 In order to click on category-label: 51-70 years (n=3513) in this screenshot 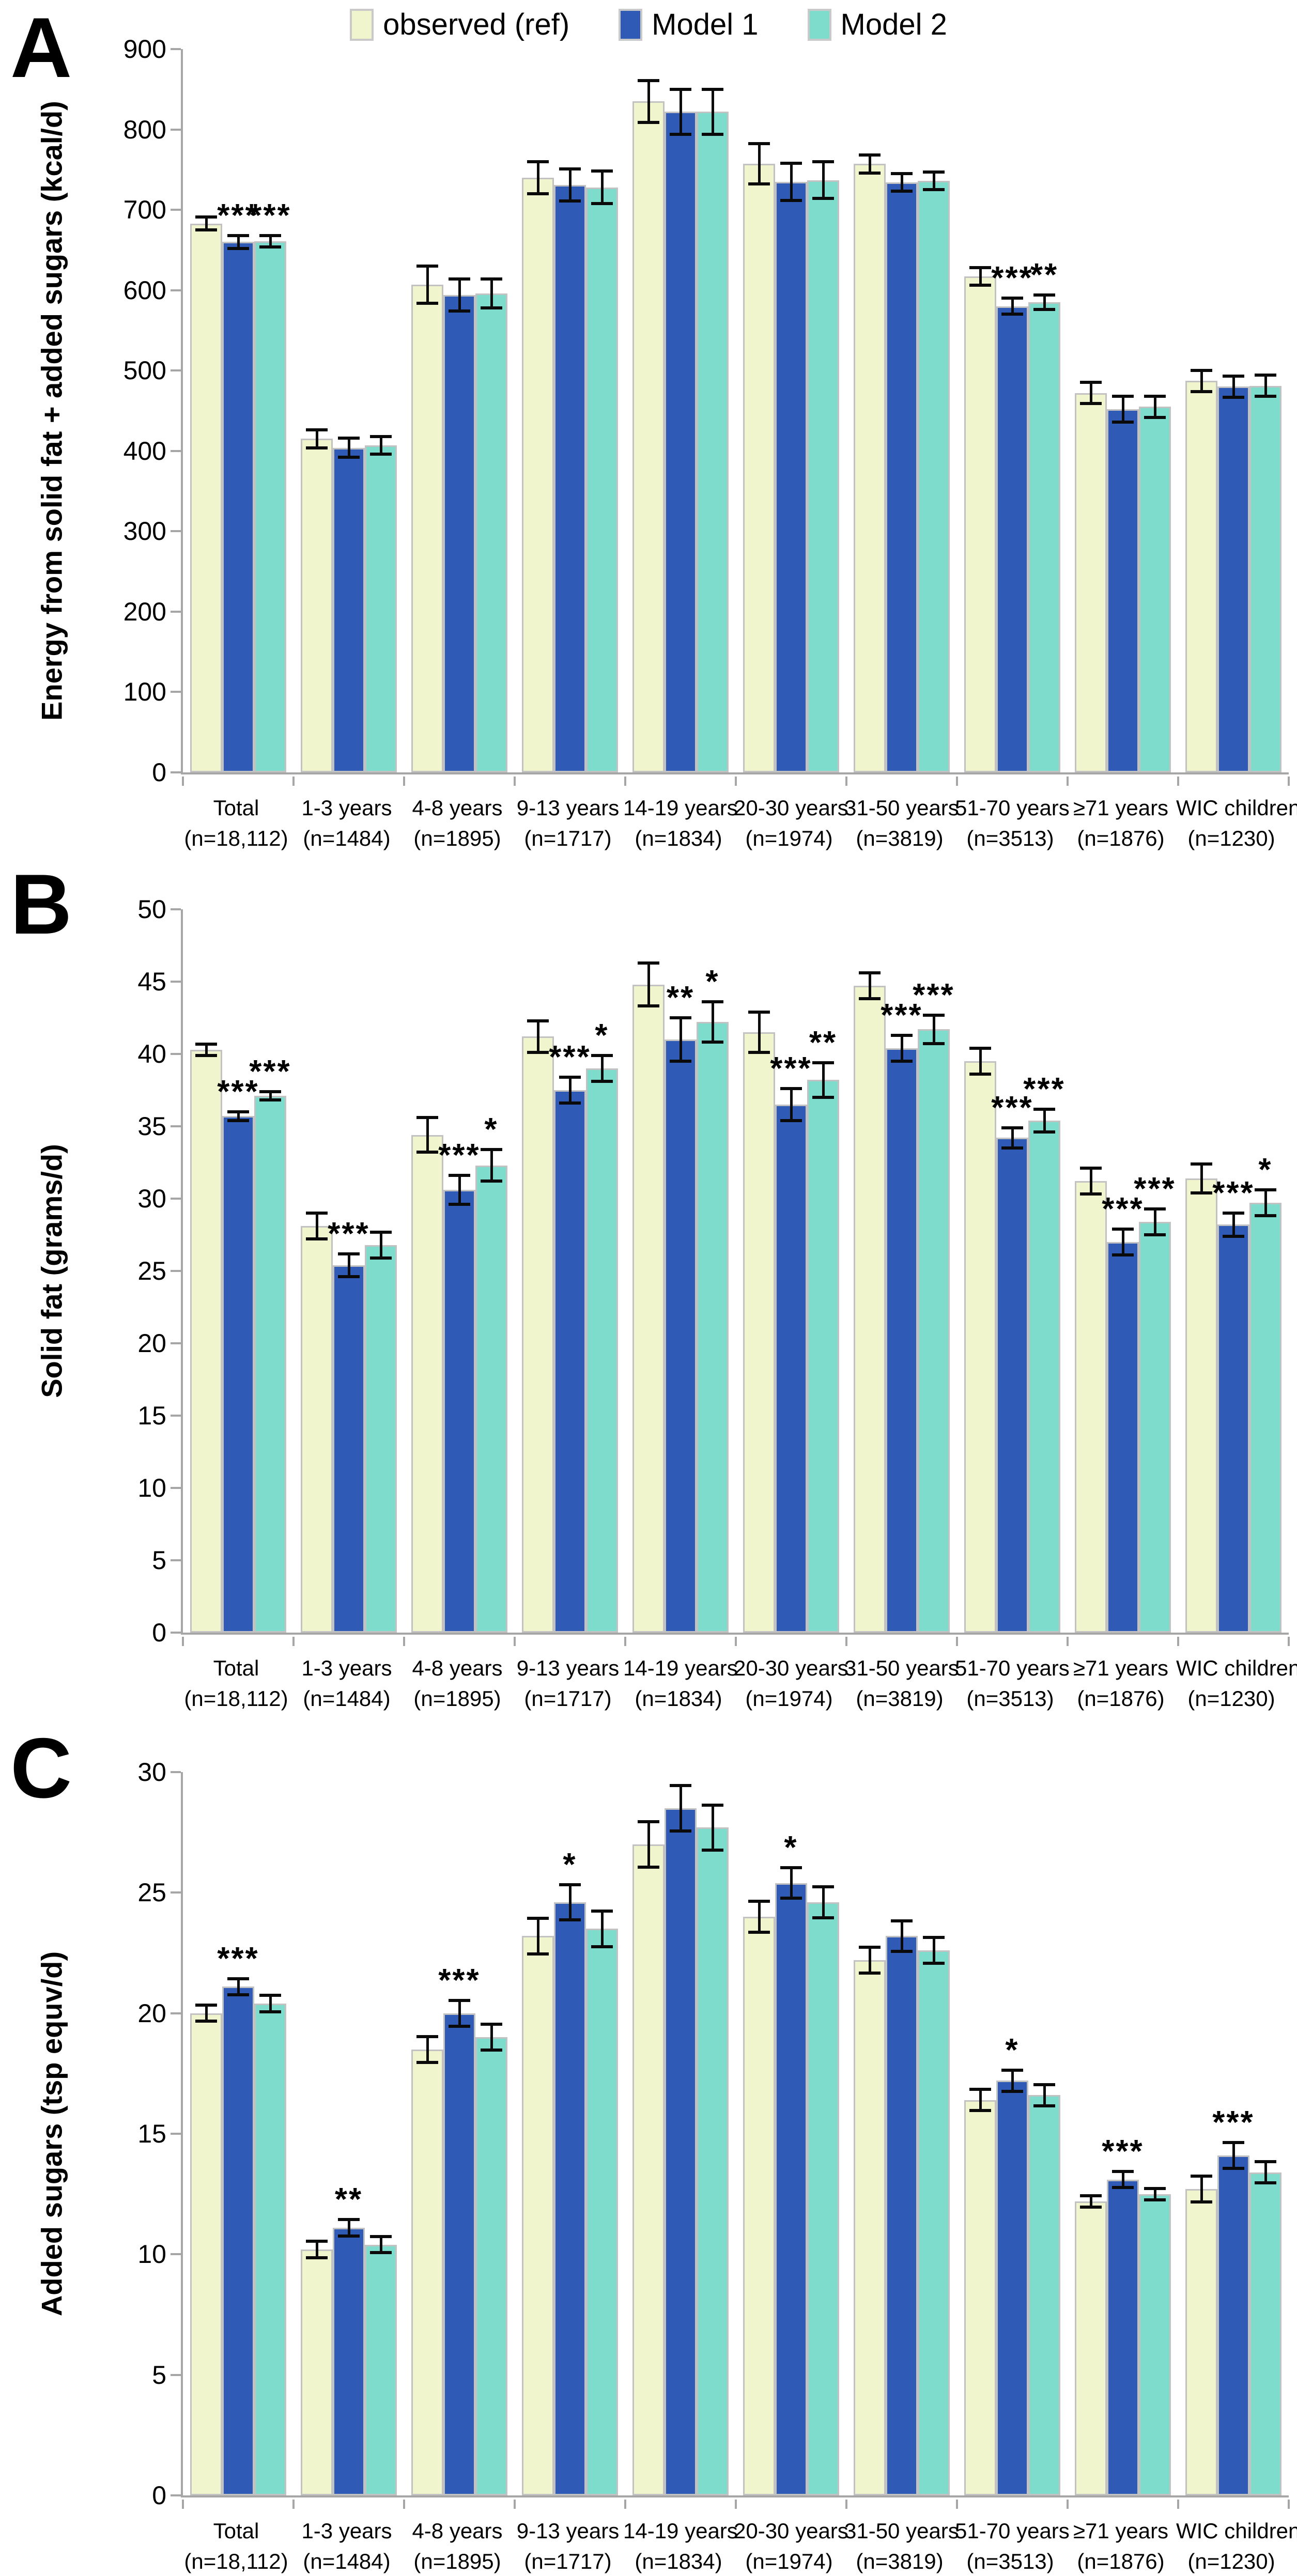, I will do `click(1013, 1683)`.